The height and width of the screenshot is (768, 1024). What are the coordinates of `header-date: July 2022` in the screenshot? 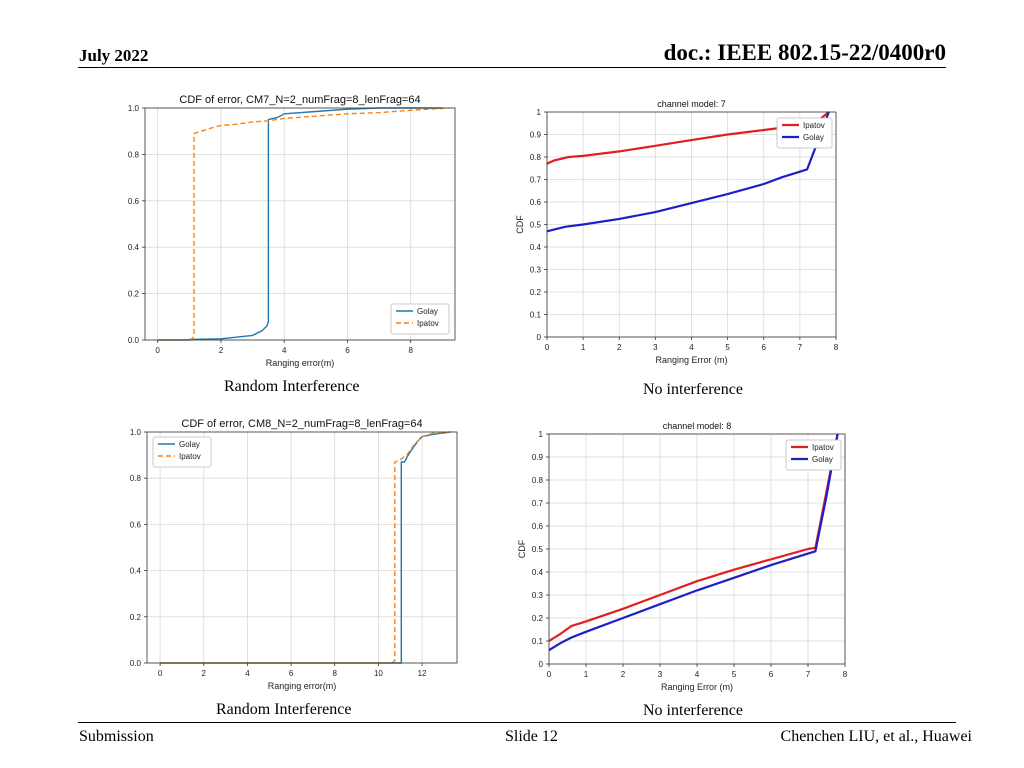 It's located at (114, 55).